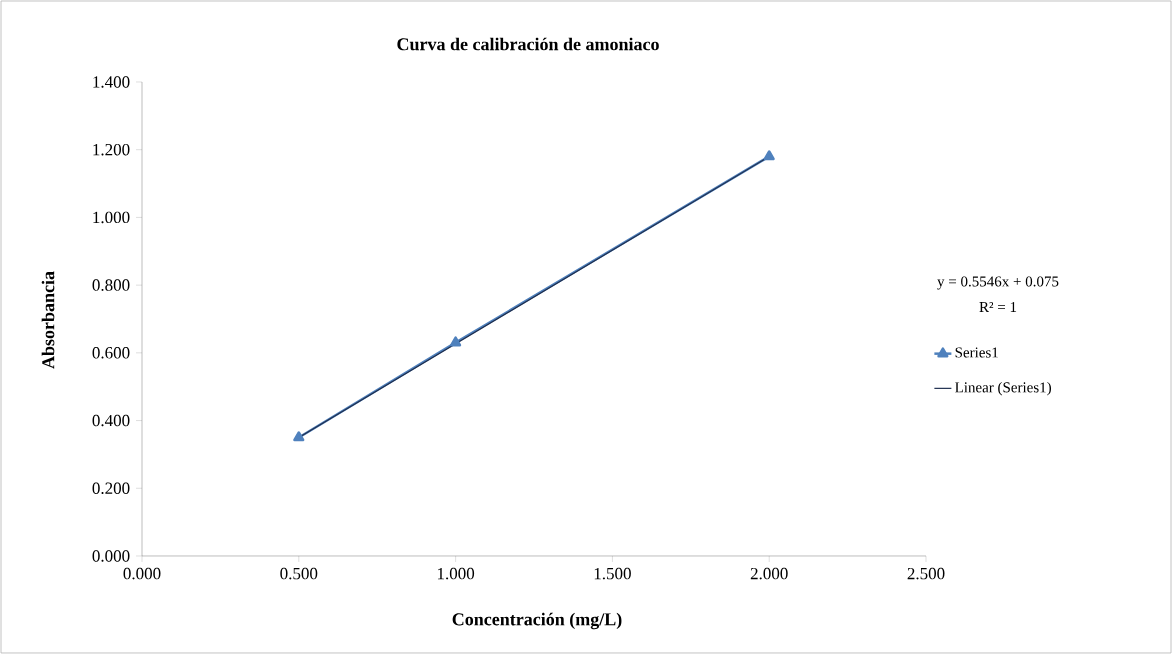 This screenshot has width=1172, height=654. What do you see at coordinates (111, 82) in the screenshot?
I see `y-tick-label: 1.400` at bounding box center [111, 82].